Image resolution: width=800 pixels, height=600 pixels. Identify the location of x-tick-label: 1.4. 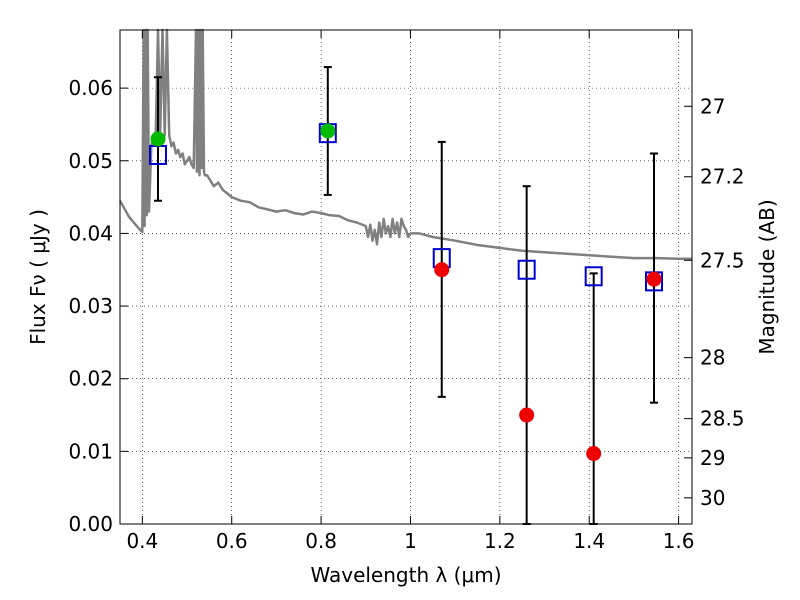
(589, 541).